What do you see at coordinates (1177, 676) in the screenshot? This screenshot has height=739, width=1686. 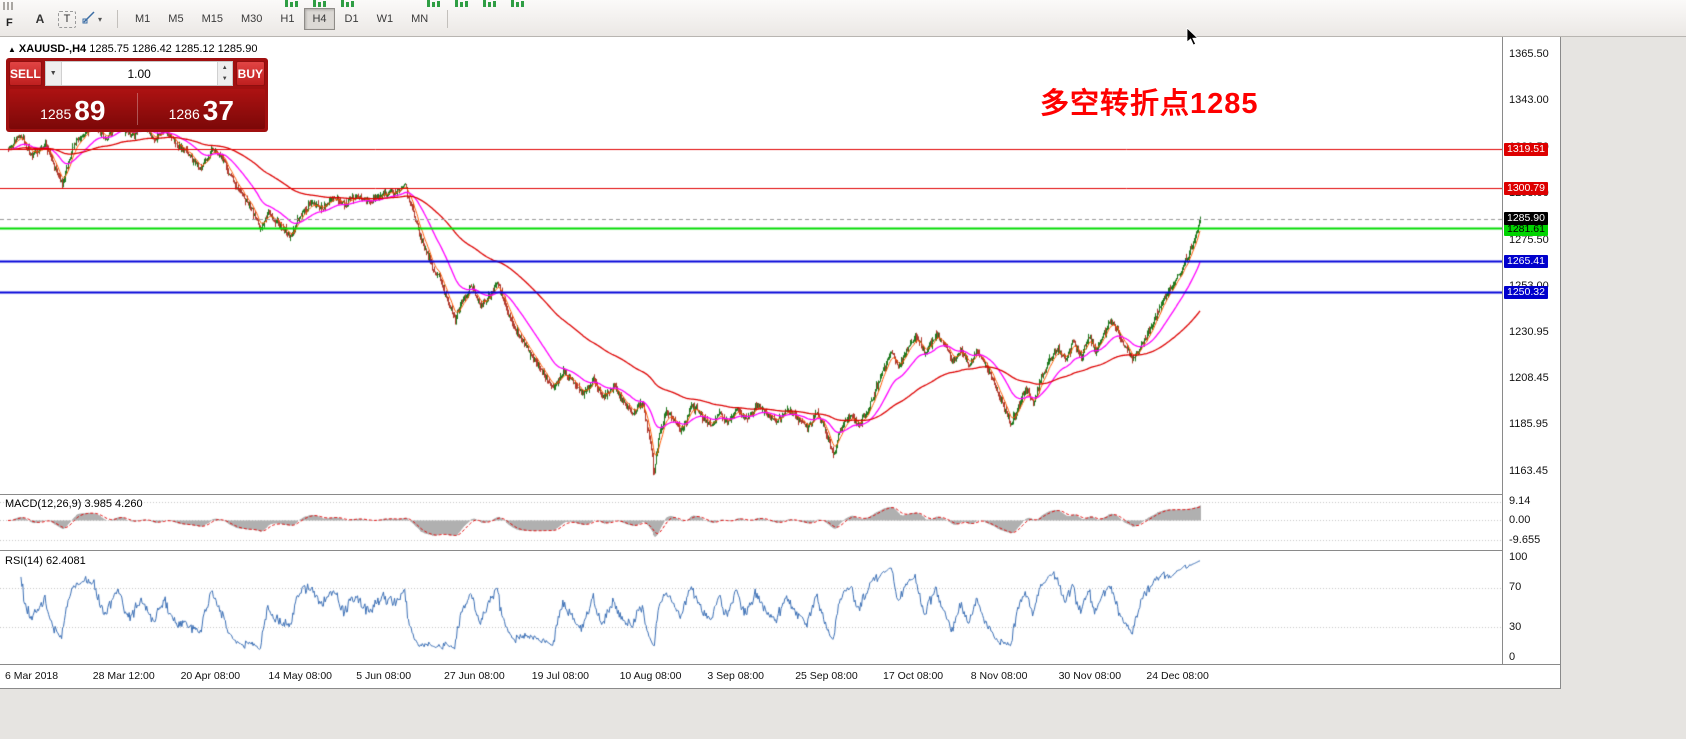 I see `time-axis-label: 24 Dec 08:00` at bounding box center [1177, 676].